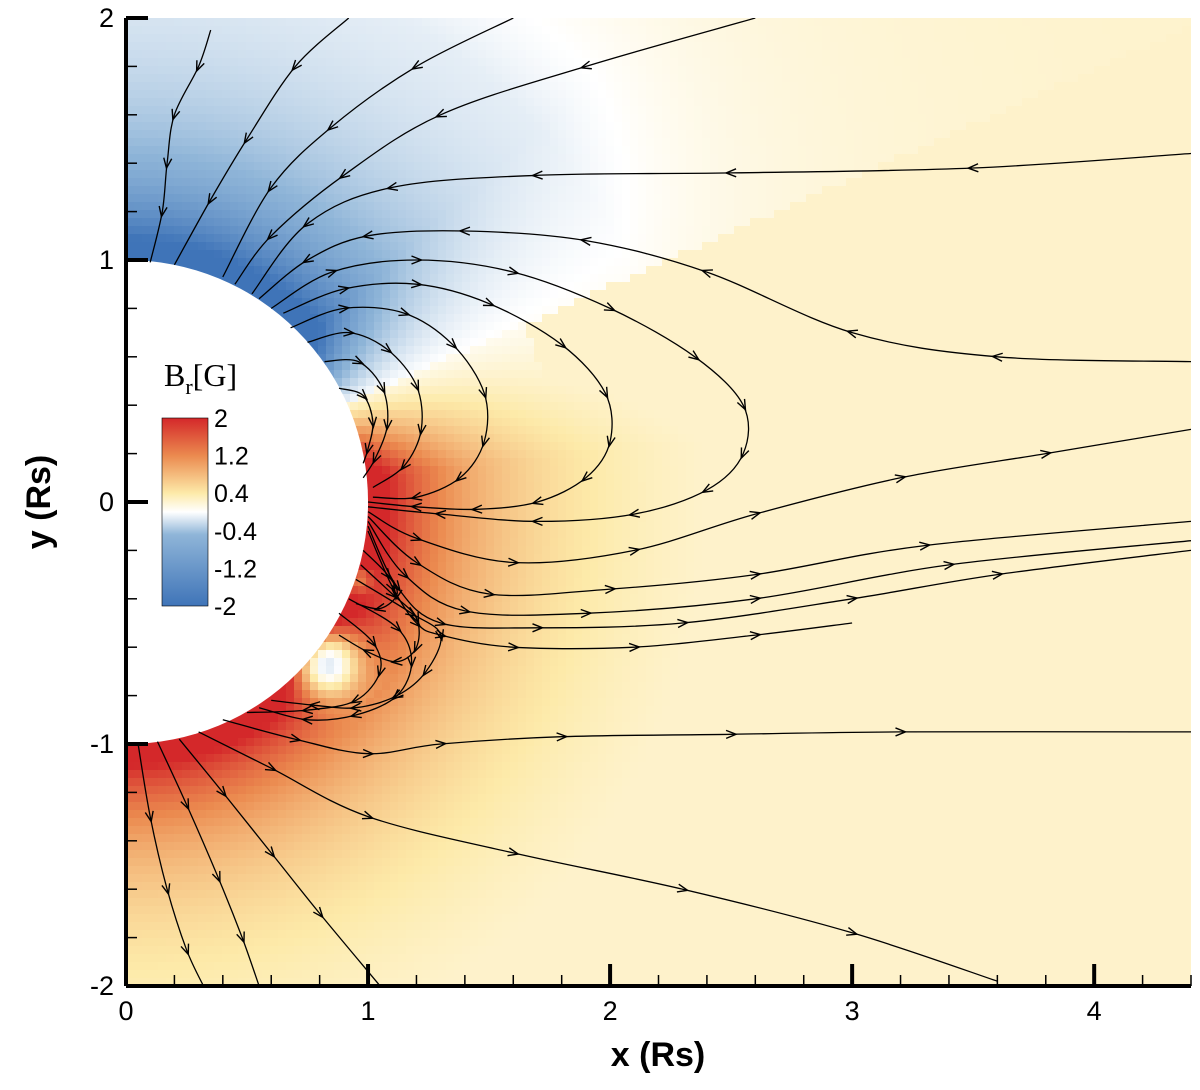 Image resolution: width=1200 pixels, height=1090 pixels. I want to click on y-tick-label: 1, so click(106, 260).